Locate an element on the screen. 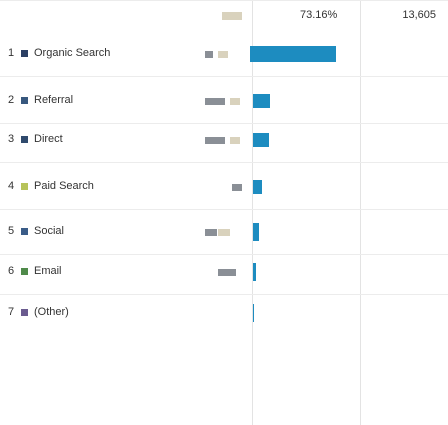  rank: 2 is located at coordinates (11, 100).